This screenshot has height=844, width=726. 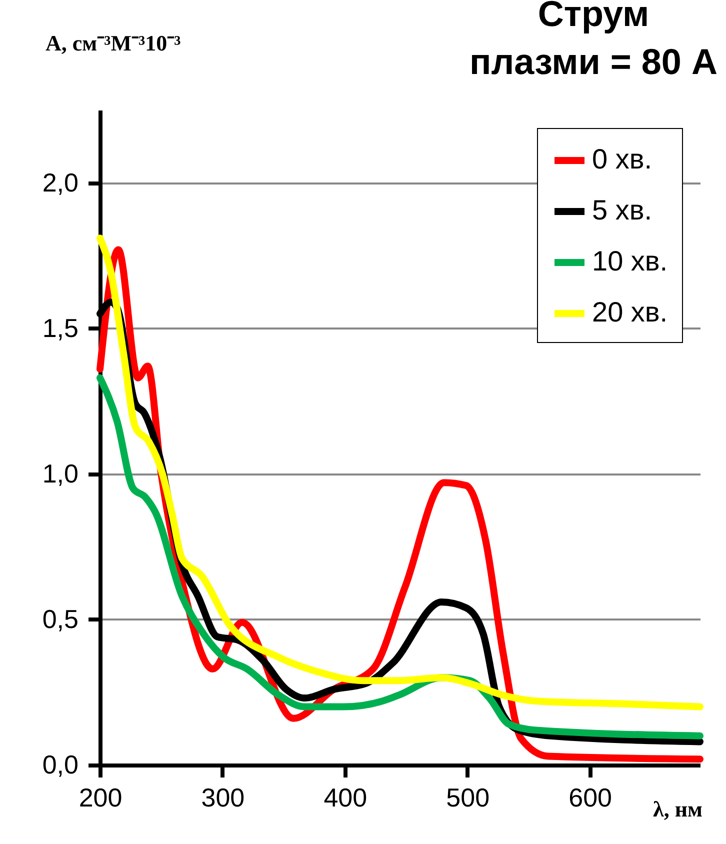 What do you see at coordinates (594, 41) in the screenshot?
I see `chart-title: Струм плазми = 80 А` at bounding box center [594, 41].